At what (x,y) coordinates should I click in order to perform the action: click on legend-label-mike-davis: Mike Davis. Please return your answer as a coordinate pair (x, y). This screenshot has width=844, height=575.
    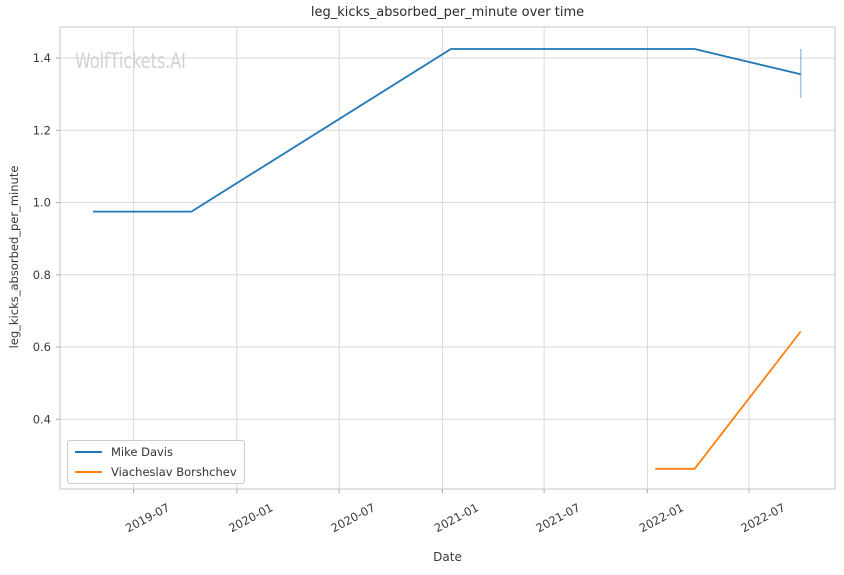
    Looking at the image, I should click on (142, 452).